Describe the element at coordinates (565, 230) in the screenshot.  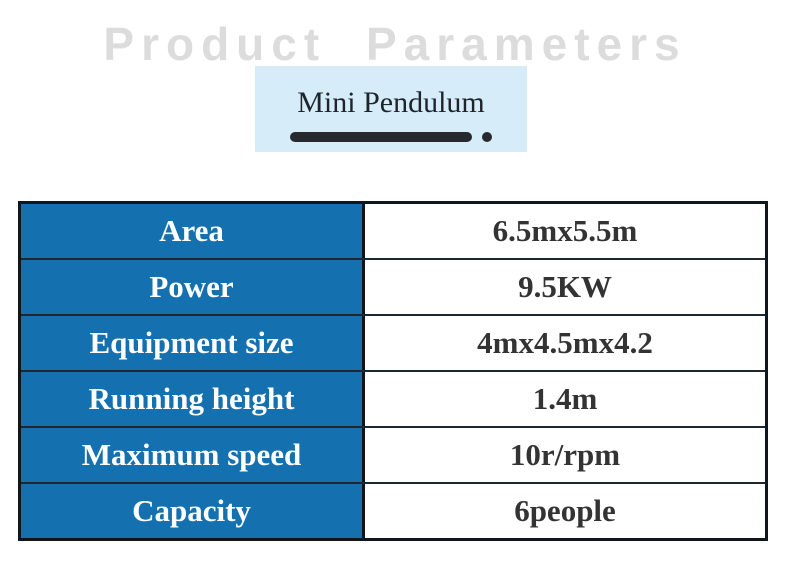
I see `row-value: 6.5mx5.5m` at that location.